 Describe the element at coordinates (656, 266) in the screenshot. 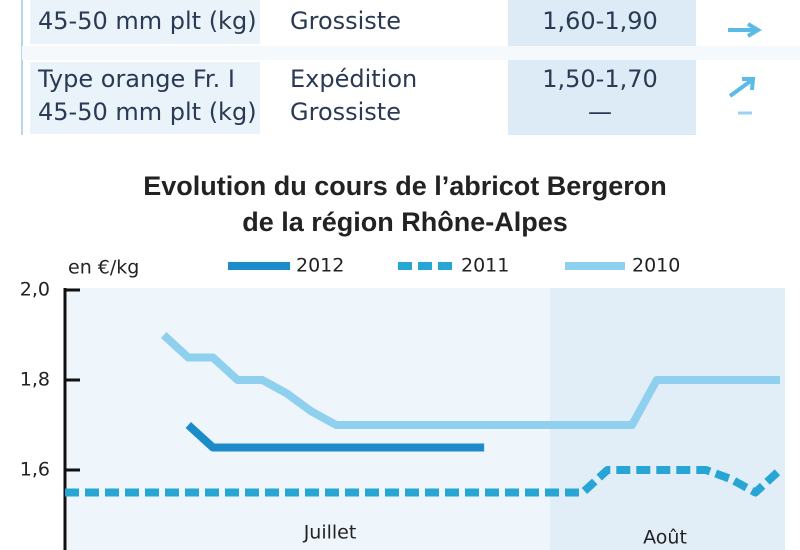

I see `legend-label: 2010` at that location.